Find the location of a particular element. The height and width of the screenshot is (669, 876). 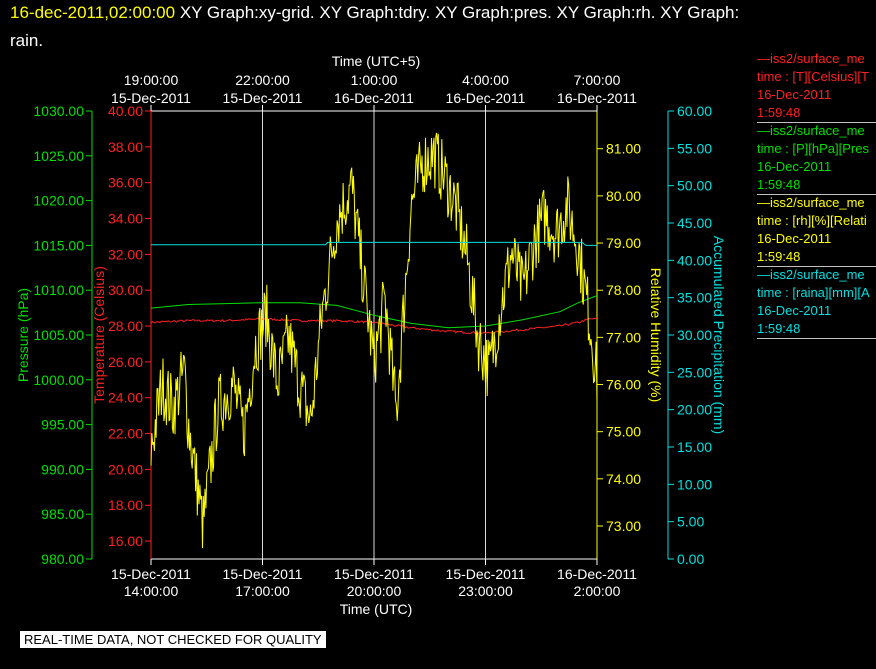

legend-unit: time : [rh][%][Relati is located at coordinates (812, 220).